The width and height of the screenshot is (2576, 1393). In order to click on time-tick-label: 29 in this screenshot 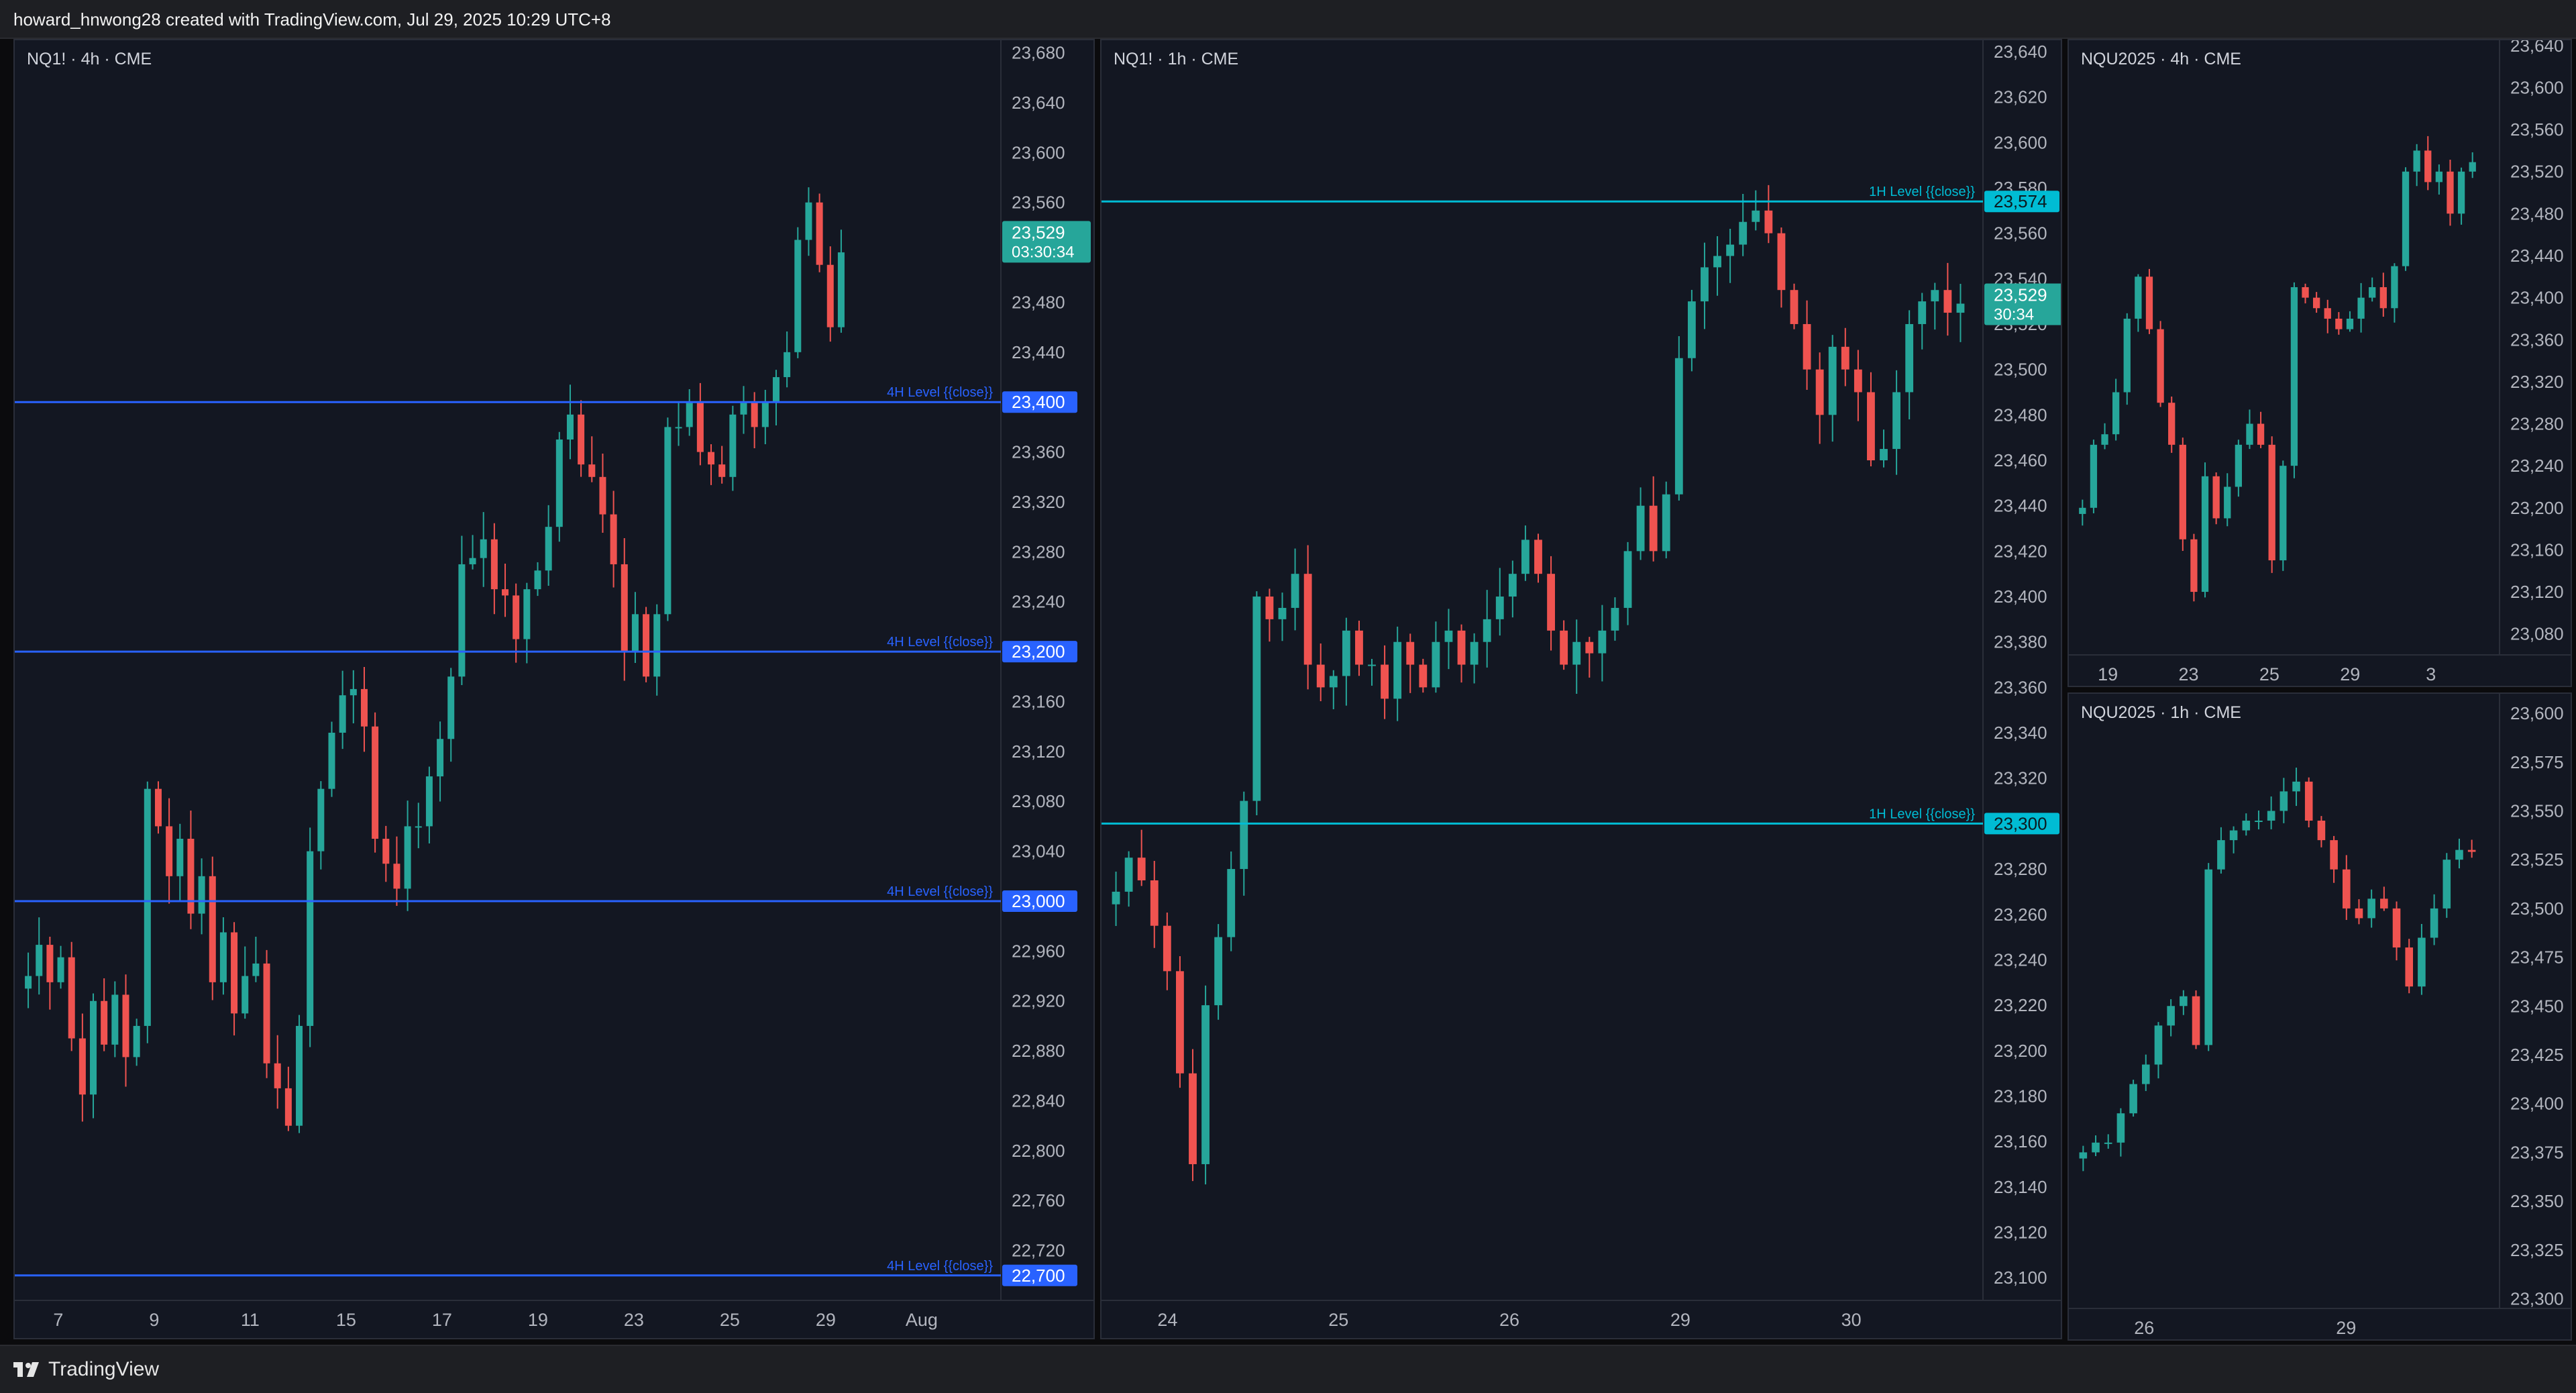, I will do `click(2346, 1328)`.